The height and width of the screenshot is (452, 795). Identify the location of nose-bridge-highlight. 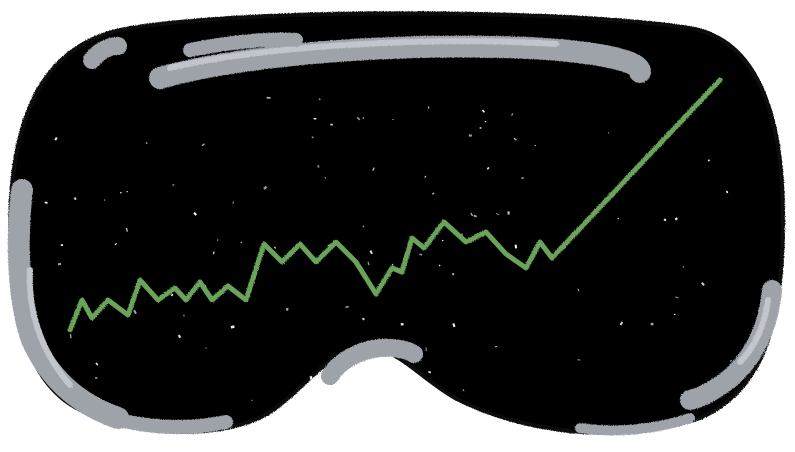
(372, 361).